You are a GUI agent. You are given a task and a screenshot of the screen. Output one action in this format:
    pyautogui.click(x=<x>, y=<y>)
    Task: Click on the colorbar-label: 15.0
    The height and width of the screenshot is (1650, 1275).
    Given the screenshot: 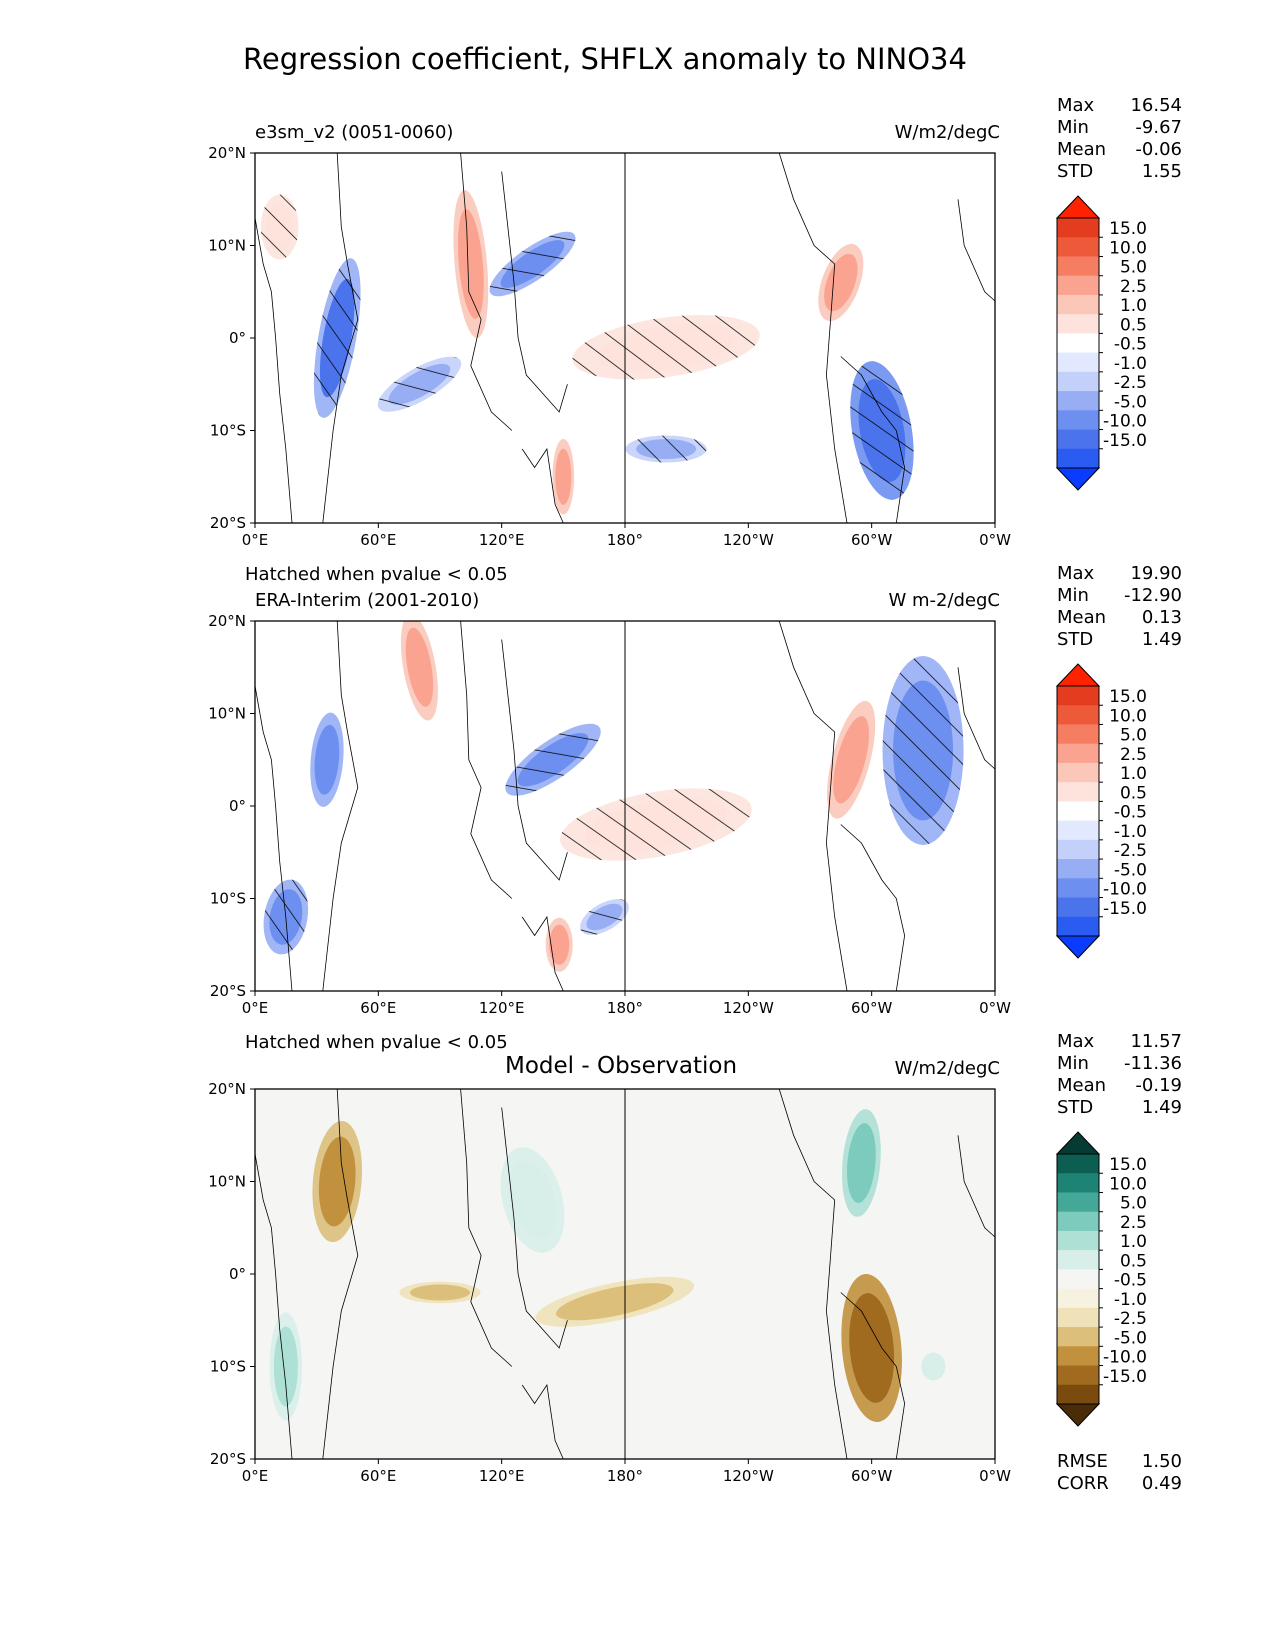 What is the action you would take?
    pyautogui.click(x=1128, y=229)
    